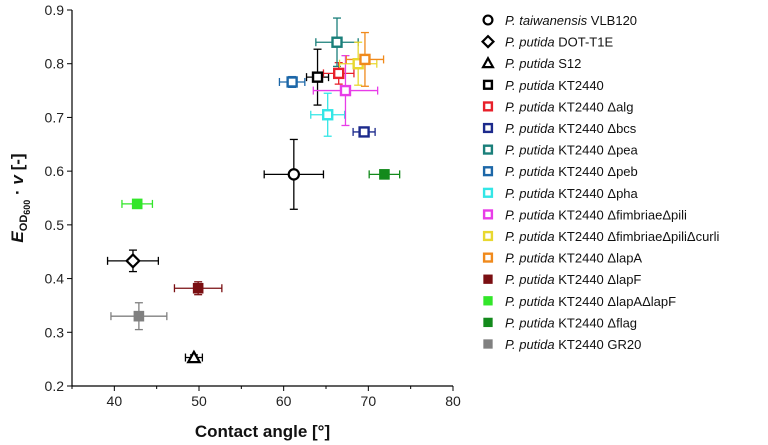 The width and height of the screenshot is (768, 445). Describe the element at coordinates (24, 223) in the screenshot. I see `y-label-sub: OD` at that location.